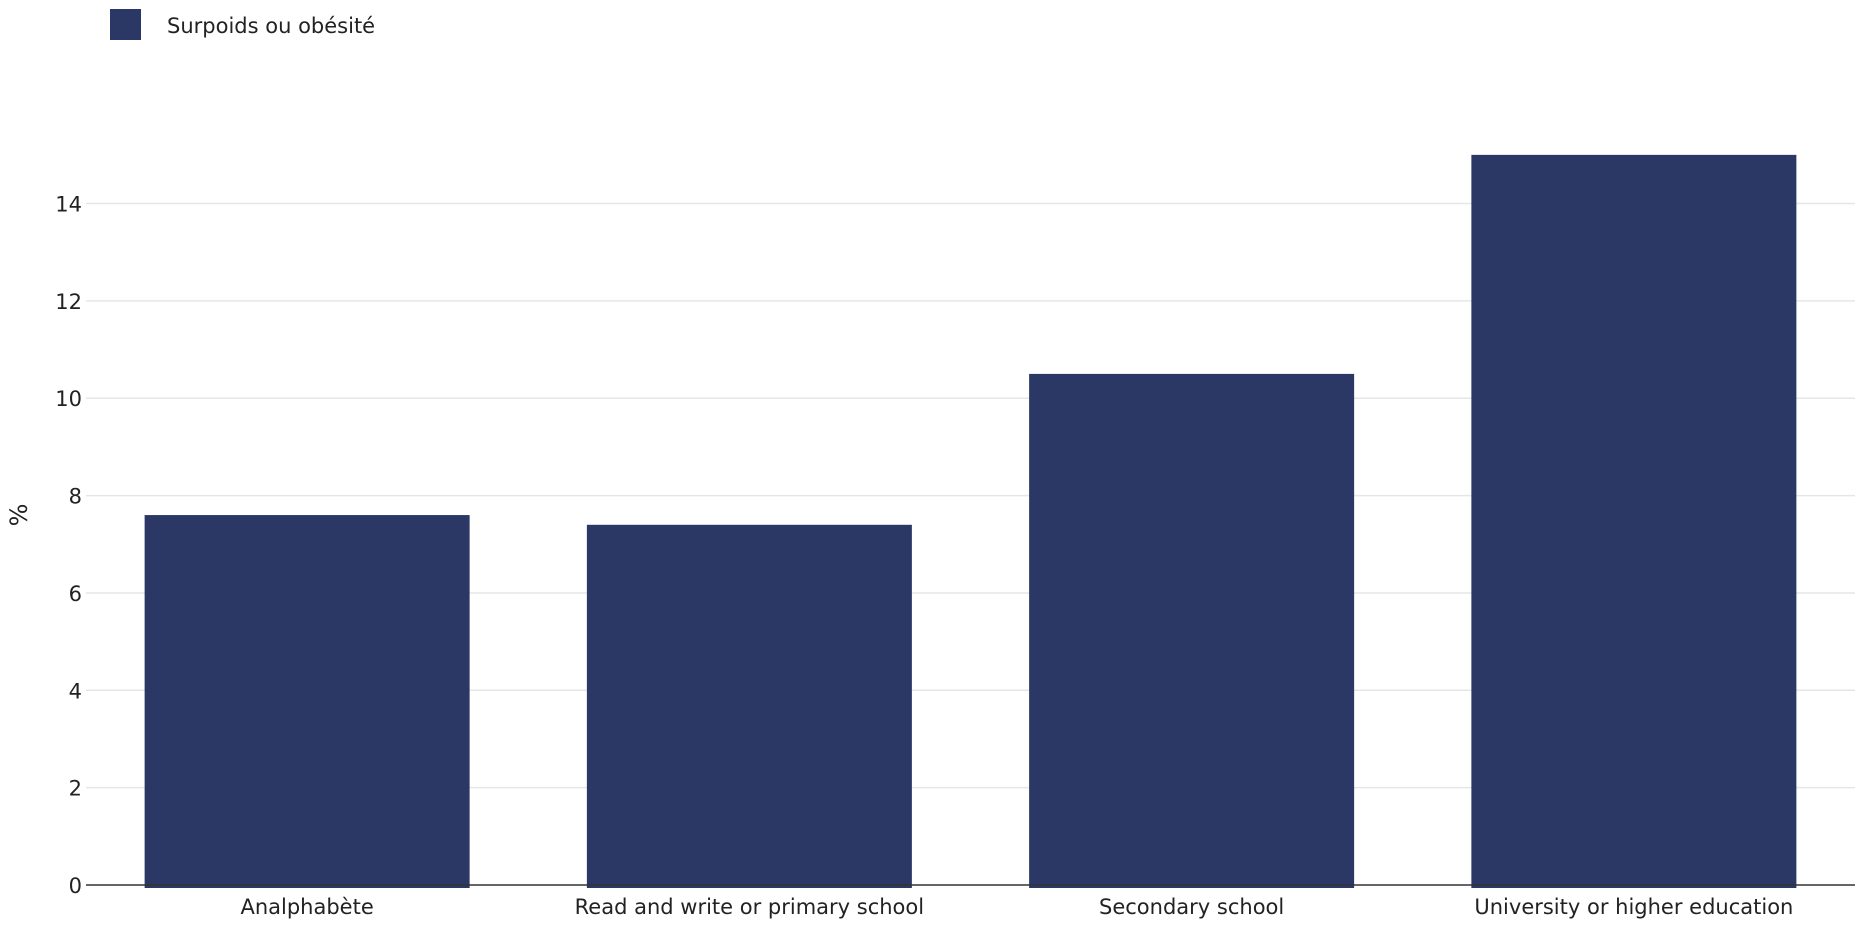 The height and width of the screenshot is (930, 1857). What do you see at coordinates (125, 24) in the screenshot?
I see `legend-swatch` at bounding box center [125, 24].